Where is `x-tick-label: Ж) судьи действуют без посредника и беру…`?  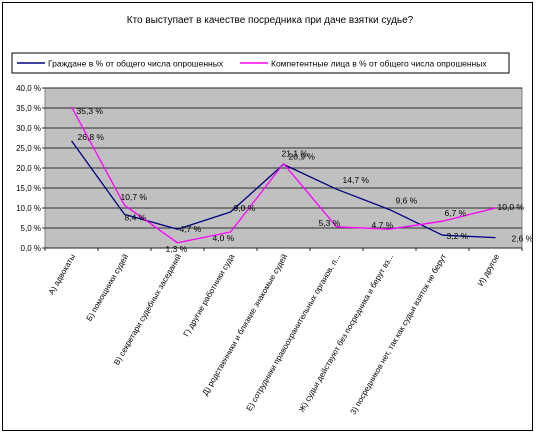
x-tick-label: Ж) судьи действуют без посредника и беру… is located at coordinates (346, 333).